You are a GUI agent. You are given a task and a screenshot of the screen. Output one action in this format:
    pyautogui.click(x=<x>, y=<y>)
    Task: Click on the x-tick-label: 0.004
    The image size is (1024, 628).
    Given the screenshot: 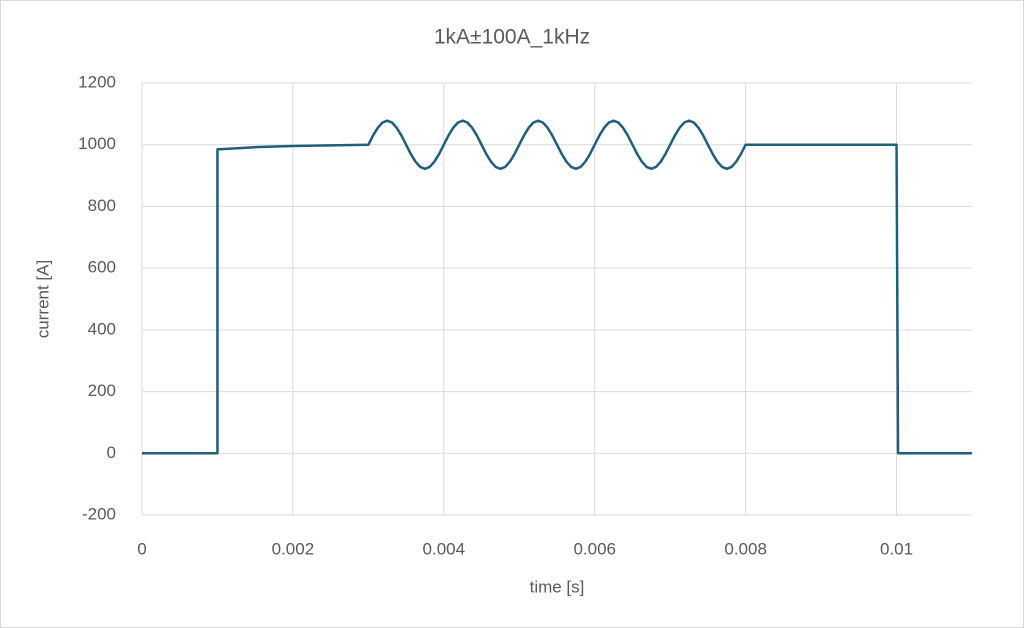 What is the action you would take?
    pyautogui.click(x=444, y=548)
    